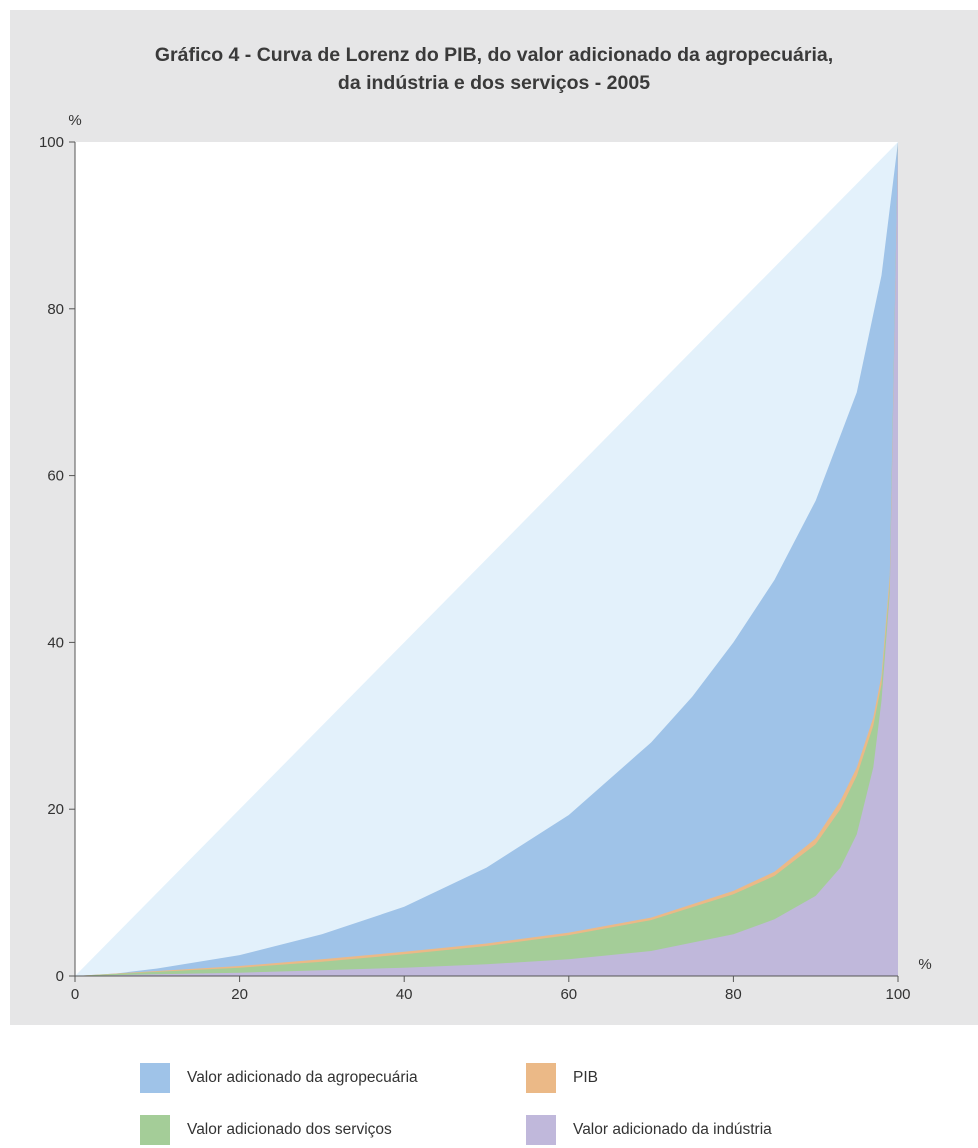 The image size is (978, 1148). What do you see at coordinates (55, 309) in the screenshot?
I see `y-tick-label: 80` at bounding box center [55, 309].